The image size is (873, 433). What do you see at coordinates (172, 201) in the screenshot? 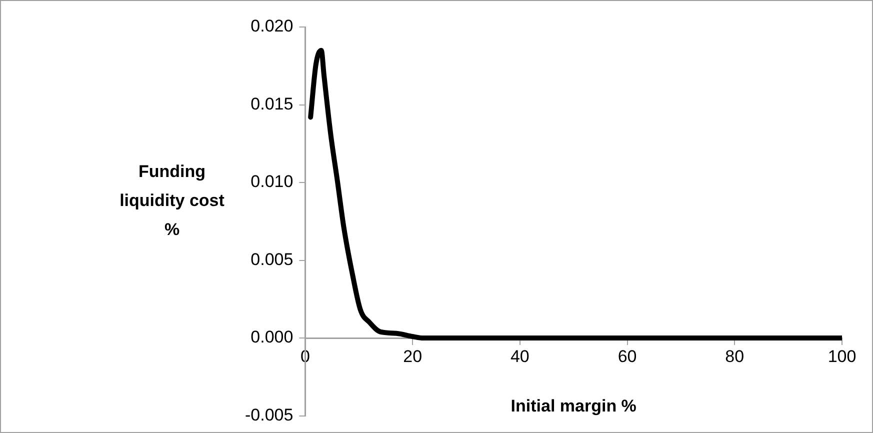
I see `y-axis-title: Funding liquidity cost %` at bounding box center [172, 201].